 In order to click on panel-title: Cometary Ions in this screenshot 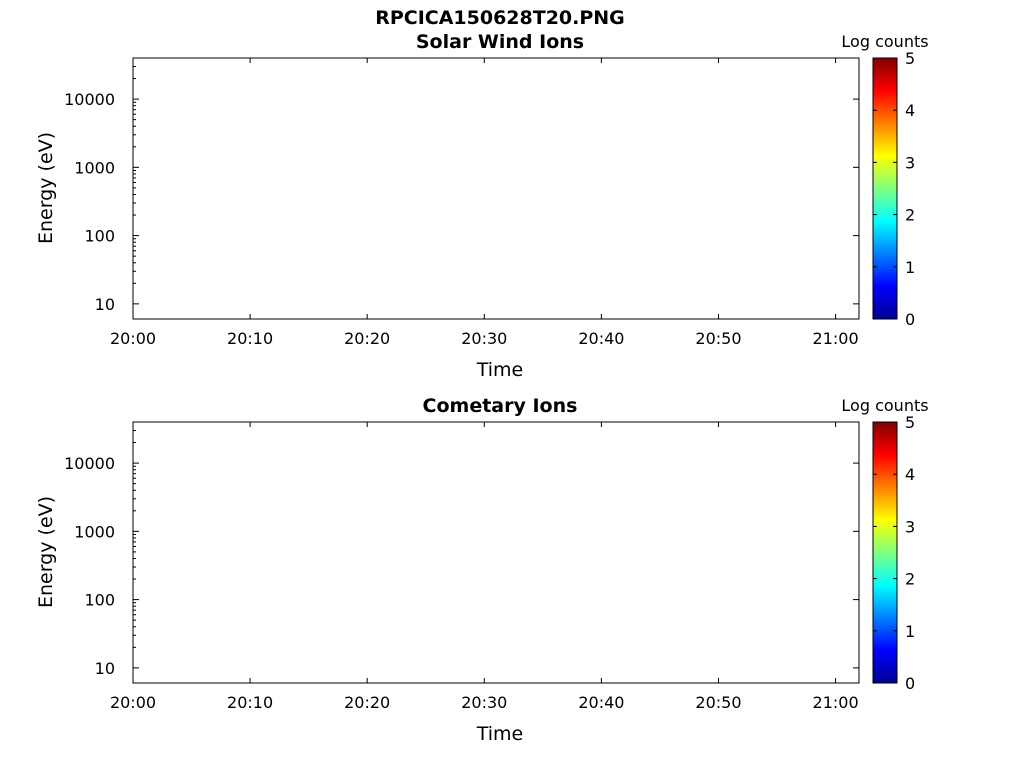, I will do `click(500, 406)`.